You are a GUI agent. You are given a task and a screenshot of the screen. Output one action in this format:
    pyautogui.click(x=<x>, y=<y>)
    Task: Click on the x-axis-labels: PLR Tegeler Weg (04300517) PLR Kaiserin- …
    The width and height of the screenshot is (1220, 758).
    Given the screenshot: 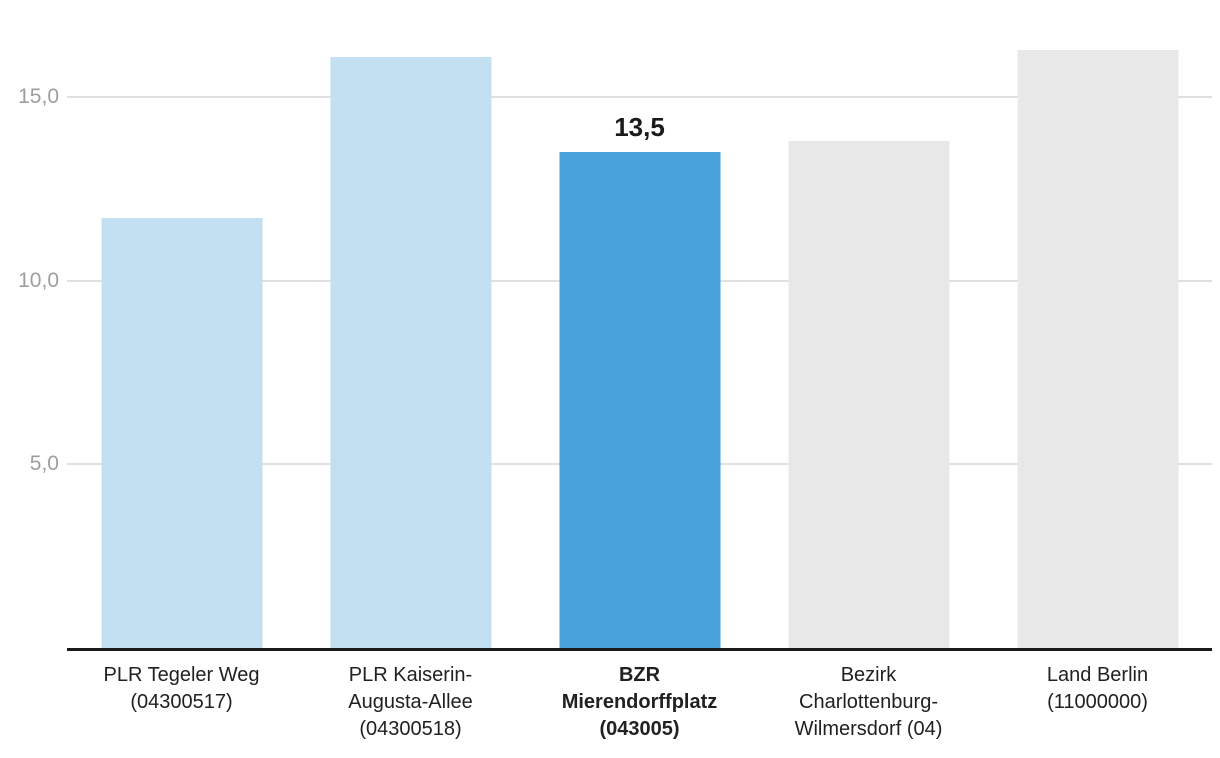 What is the action you would take?
    pyautogui.click(x=639, y=704)
    